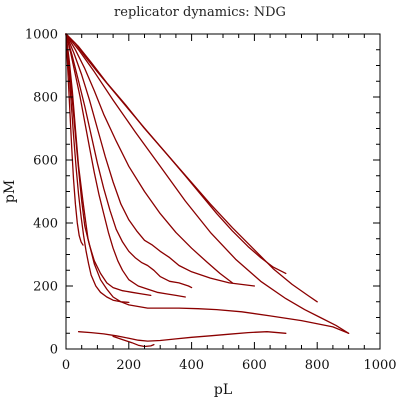 Image resolution: width=400 pixels, height=400 pixels. Describe the element at coordinates (41, 35) in the screenshot. I see `y-tick-label: 1000` at that location.